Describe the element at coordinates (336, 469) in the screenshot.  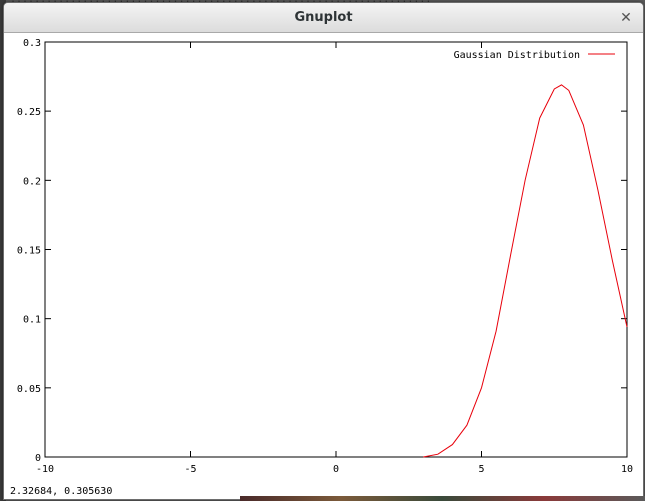
I see `x-tick-label: 0` at that location.